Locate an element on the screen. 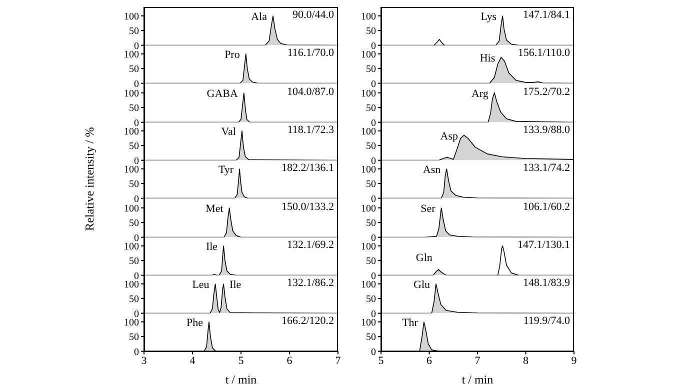 The width and height of the screenshot is (691, 386). annotation: Asp is located at coordinates (449, 136).